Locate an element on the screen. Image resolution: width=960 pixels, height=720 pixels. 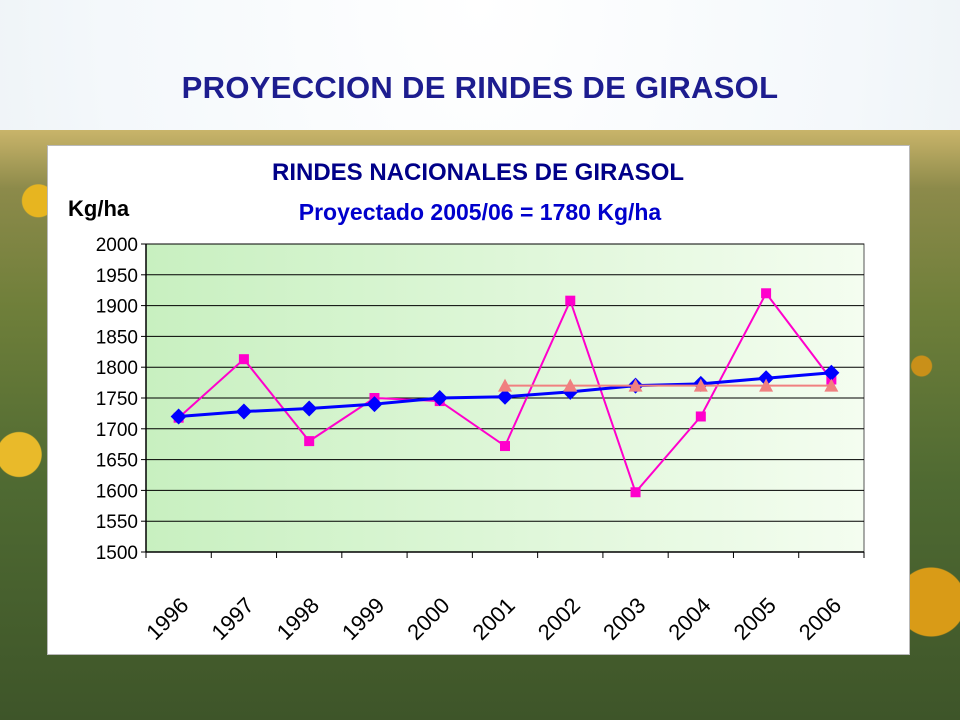
x-tick-label: 1997 is located at coordinates (232, 619).